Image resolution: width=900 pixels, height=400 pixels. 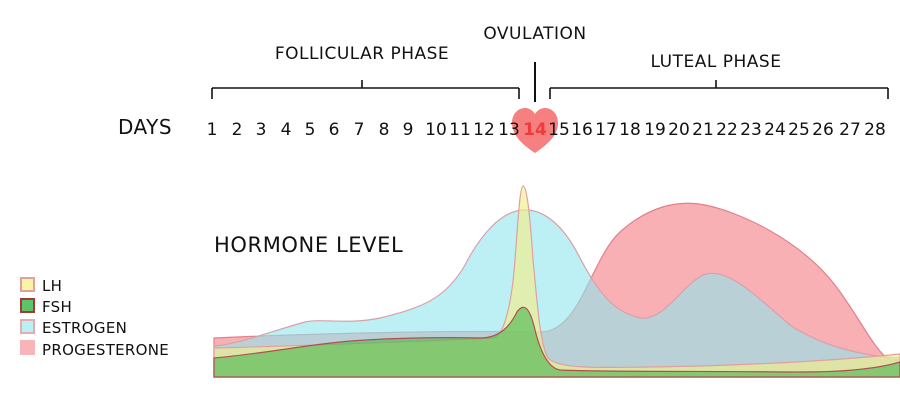 What do you see at coordinates (41, 286) in the screenshot?
I see `legend-item-lh: LH` at bounding box center [41, 286].